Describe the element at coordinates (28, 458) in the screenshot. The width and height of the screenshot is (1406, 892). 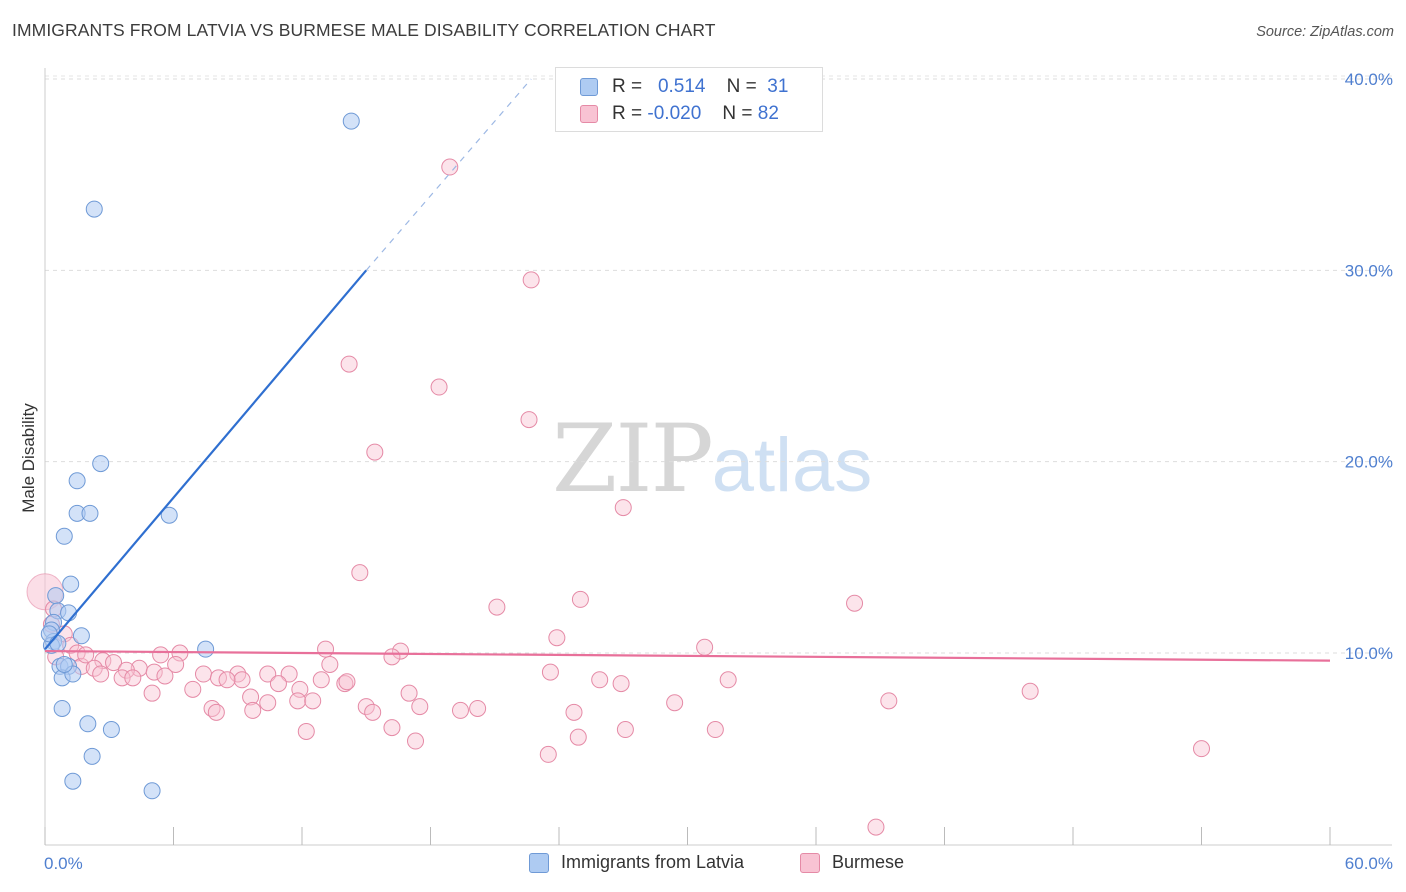
I see `y-axis-title: Male Disability` at that location.